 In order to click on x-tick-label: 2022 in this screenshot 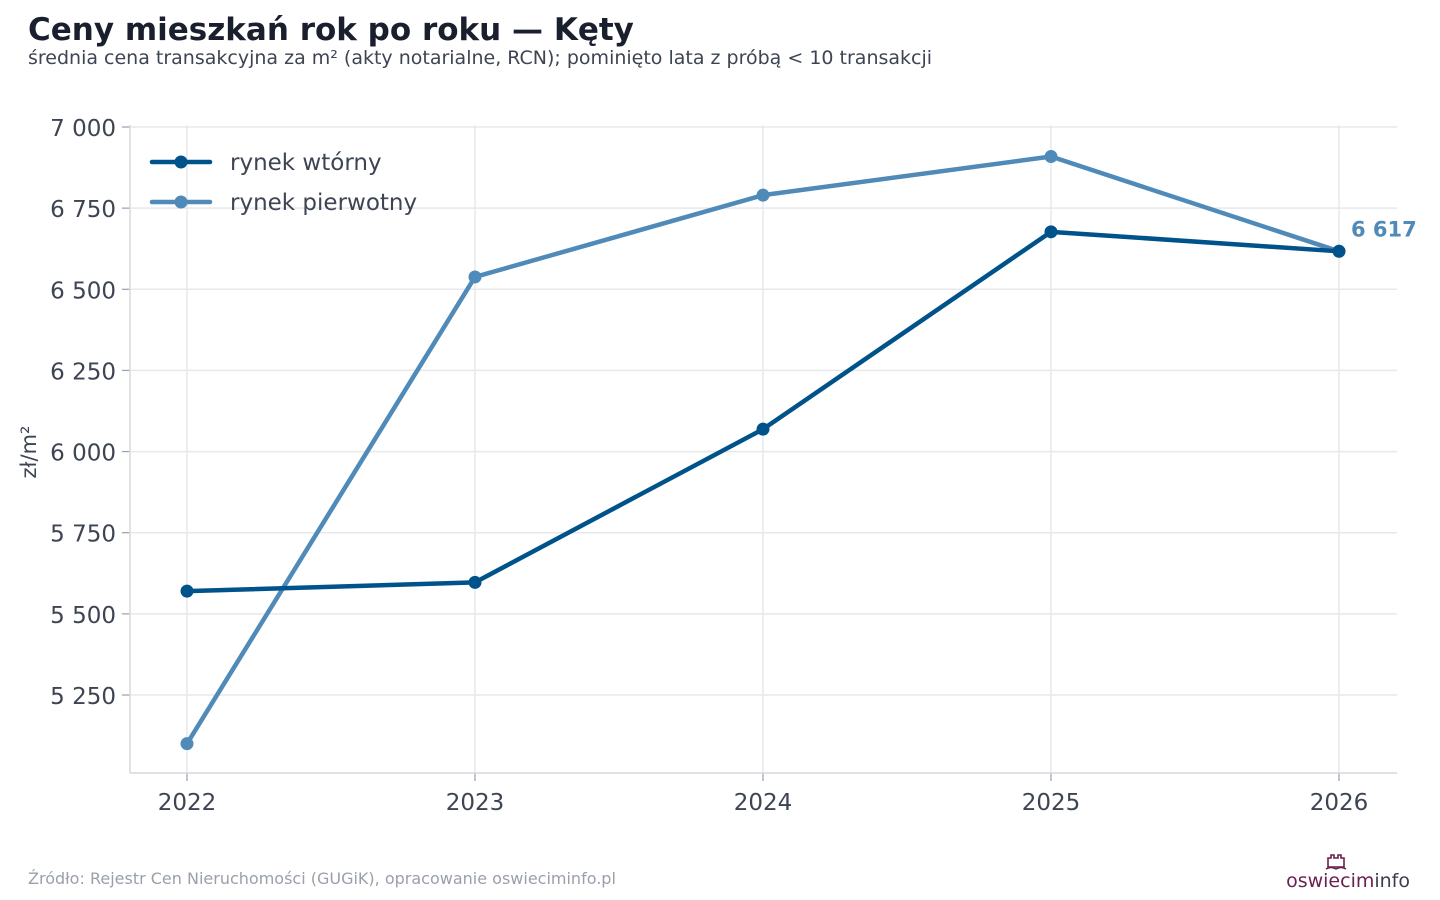, I will do `click(187, 803)`.